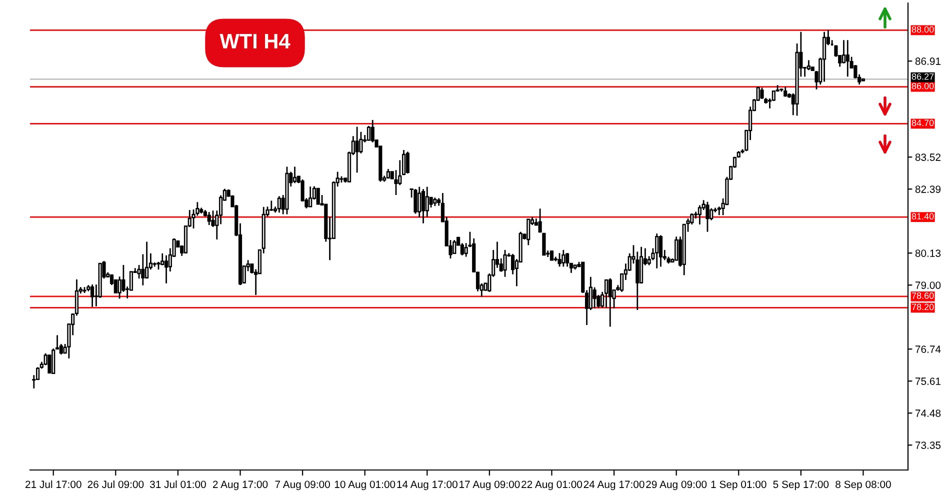  I want to click on x-tick-label: 22 Aug 01:00, so click(552, 485).